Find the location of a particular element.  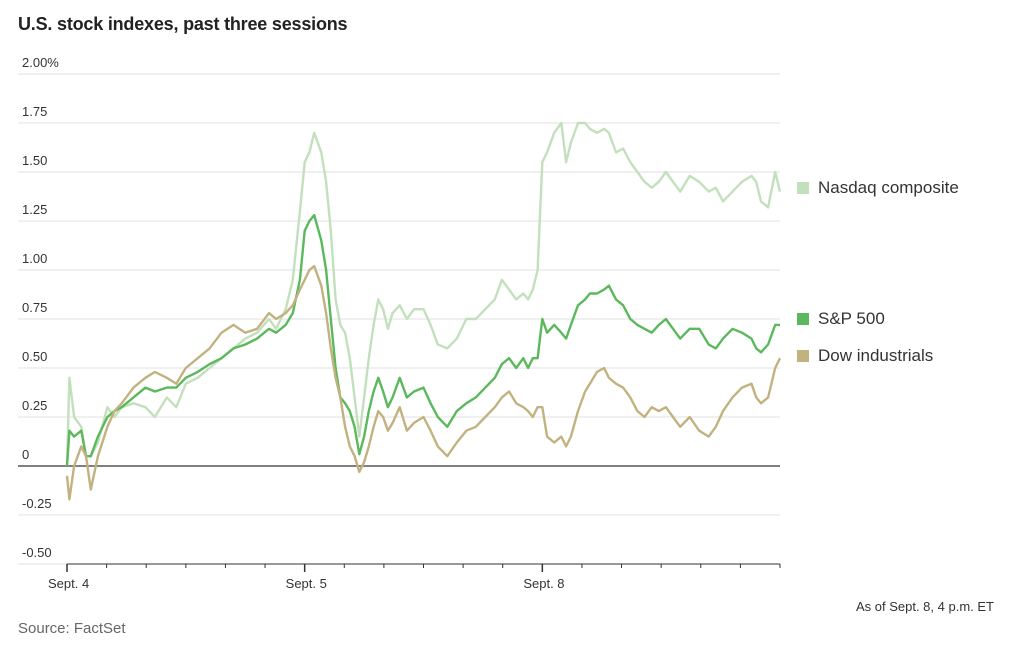

legend-label: Dow industrials is located at coordinates (876, 355).